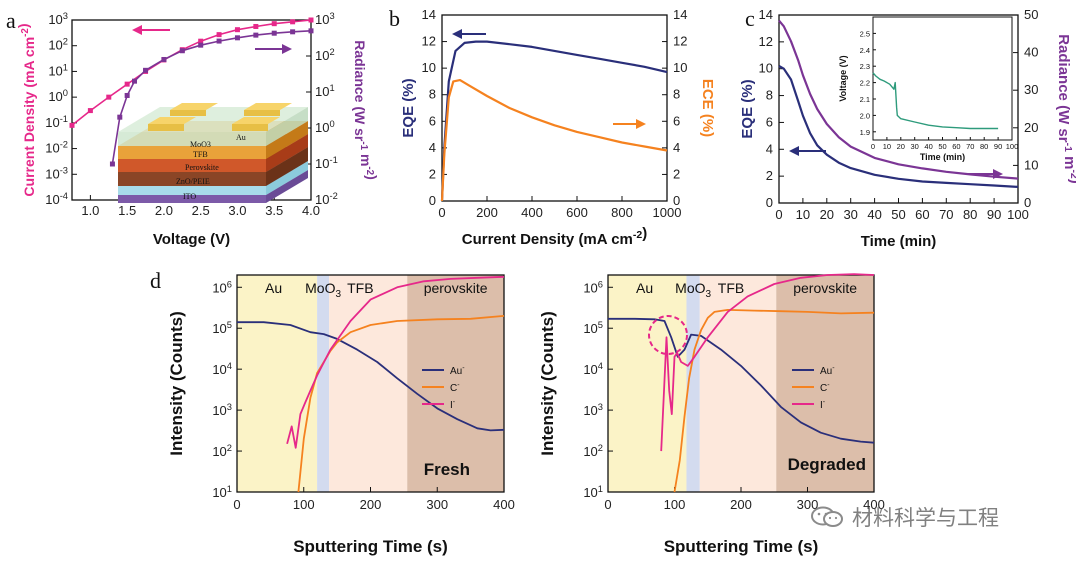 This screenshot has height=563, width=1076. What do you see at coordinates (555, 236) in the screenshot?
I see `b-x-axis-title: Current Density (mA cm-2)` at bounding box center [555, 236].